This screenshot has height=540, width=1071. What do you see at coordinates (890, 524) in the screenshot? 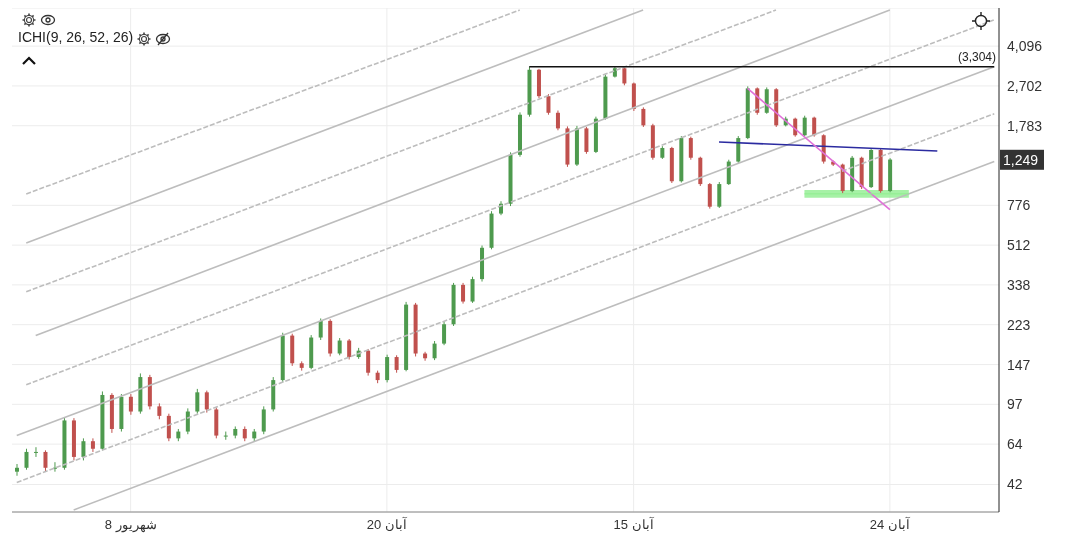
I see `x-tick-label: 24 آبان` at bounding box center [890, 524].